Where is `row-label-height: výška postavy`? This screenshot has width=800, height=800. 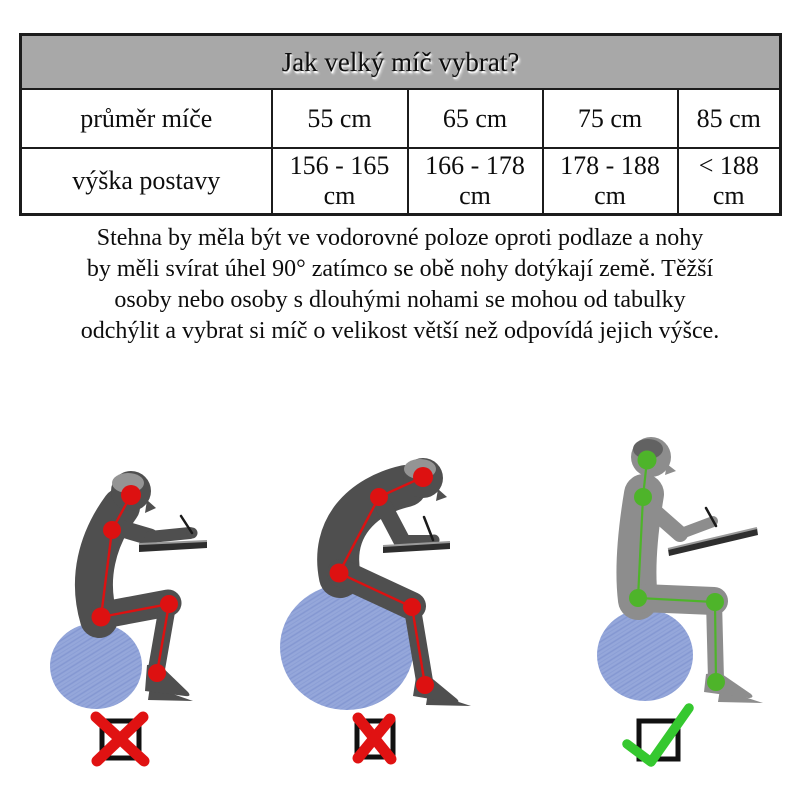 row-label-height: výška postavy is located at coordinates (146, 181).